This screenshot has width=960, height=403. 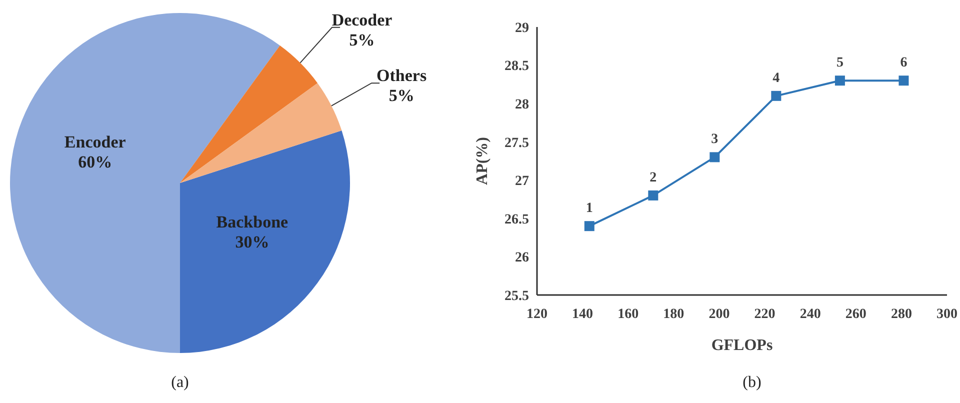 What do you see at coordinates (776, 78) in the screenshot?
I see `annotation: 4` at bounding box center [776, 78].